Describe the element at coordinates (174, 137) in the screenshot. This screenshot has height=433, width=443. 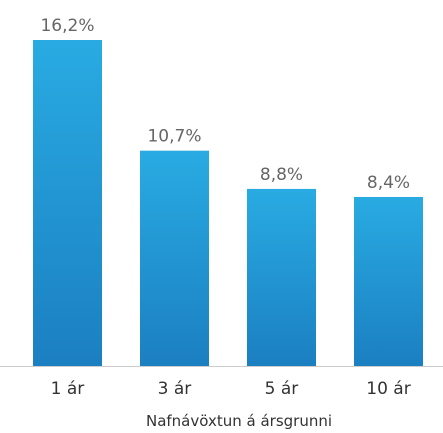
I see `value-label-2: 10,7%` at that location.